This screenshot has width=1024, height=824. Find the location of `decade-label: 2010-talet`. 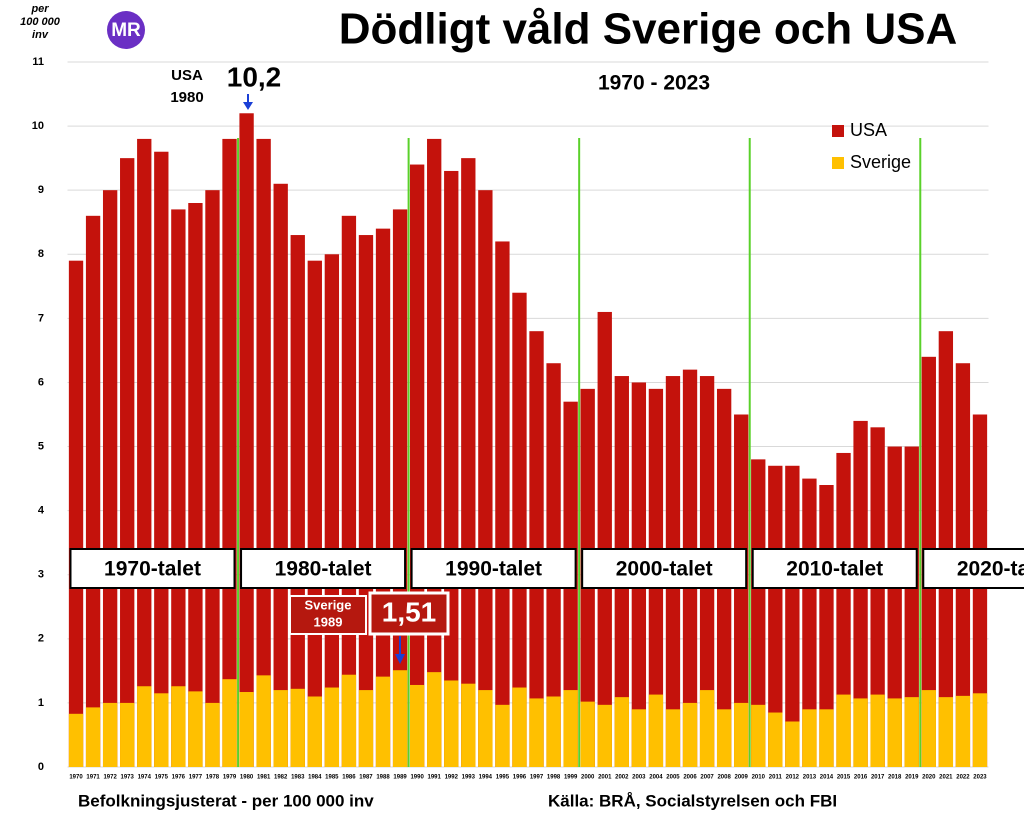

decade-label: 2010-talet is located at coordinates (834, 569).